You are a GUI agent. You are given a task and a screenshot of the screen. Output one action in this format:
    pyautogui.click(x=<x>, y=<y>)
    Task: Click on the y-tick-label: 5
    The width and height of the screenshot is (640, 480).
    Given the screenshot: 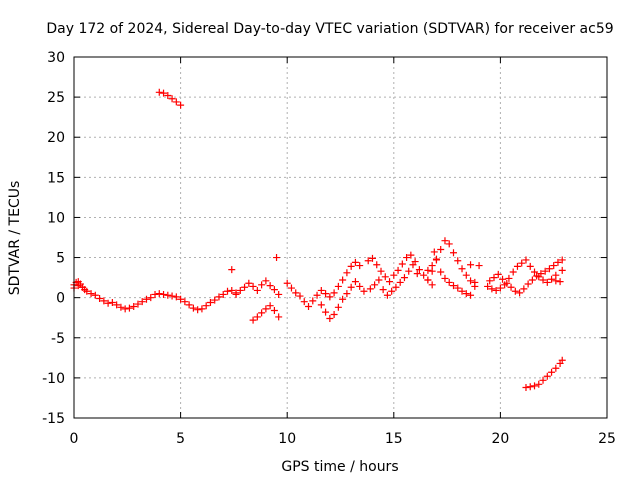 What is the action you would take?
    pyautogui.click(x=60, y=259)
    